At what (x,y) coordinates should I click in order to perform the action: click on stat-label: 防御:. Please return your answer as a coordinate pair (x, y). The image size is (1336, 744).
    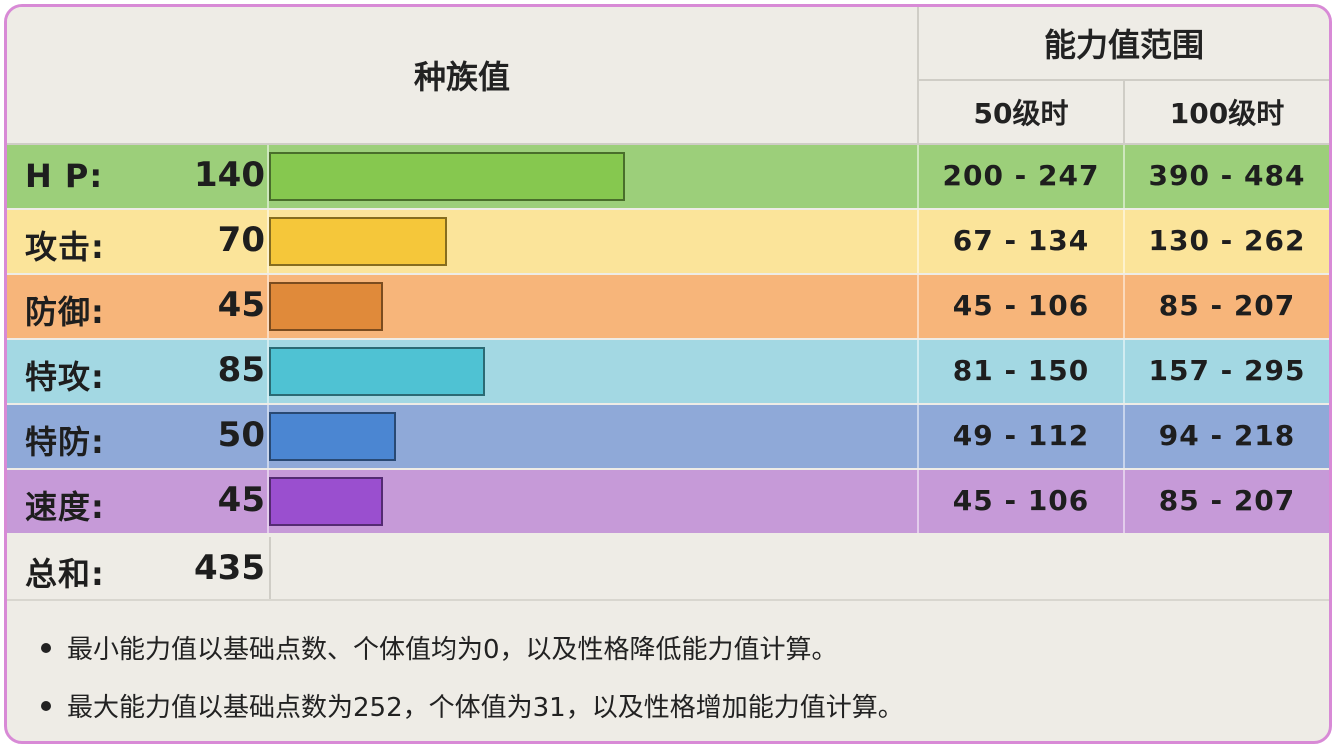
    Looking at the image, I should click on (65, 312).